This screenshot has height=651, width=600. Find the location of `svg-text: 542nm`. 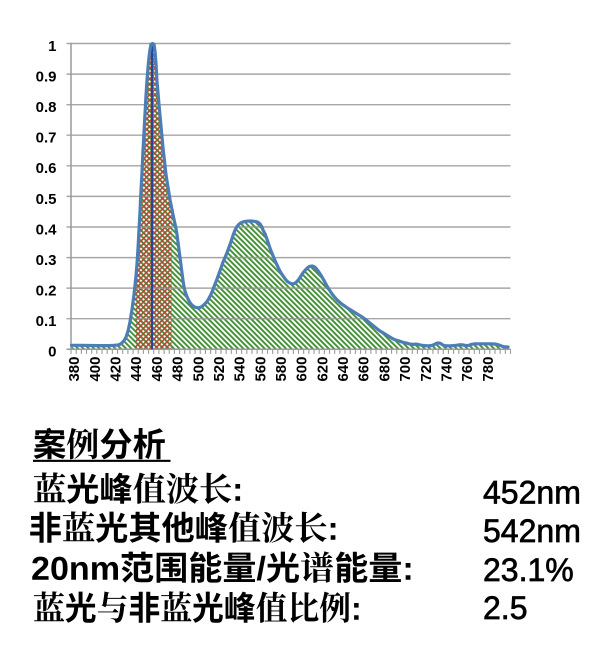

svg-text: 542nm is located at coordinates (532, 531).